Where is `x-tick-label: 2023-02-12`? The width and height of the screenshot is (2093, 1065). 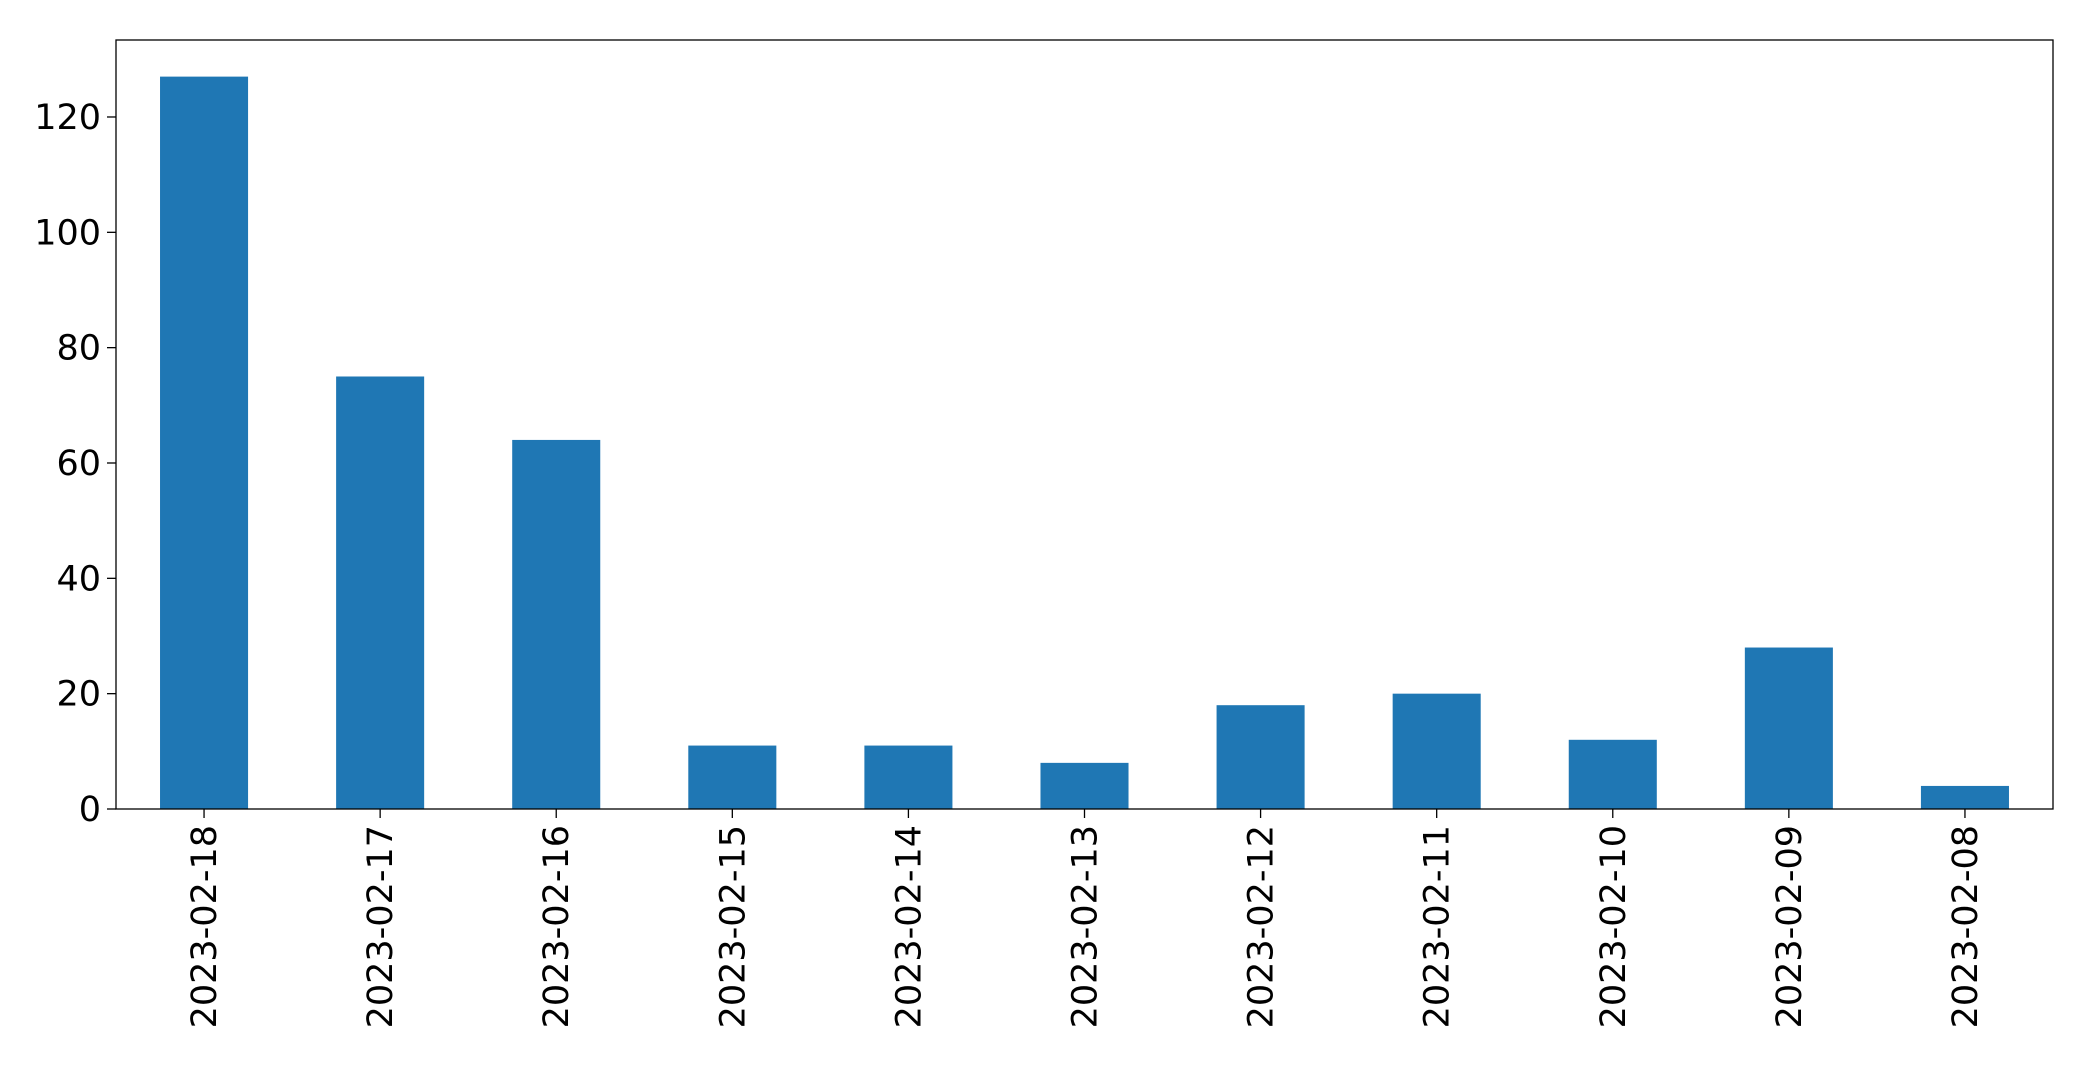 x-tick-label: 2023-02-12 is located at coordinates (1262, 926).